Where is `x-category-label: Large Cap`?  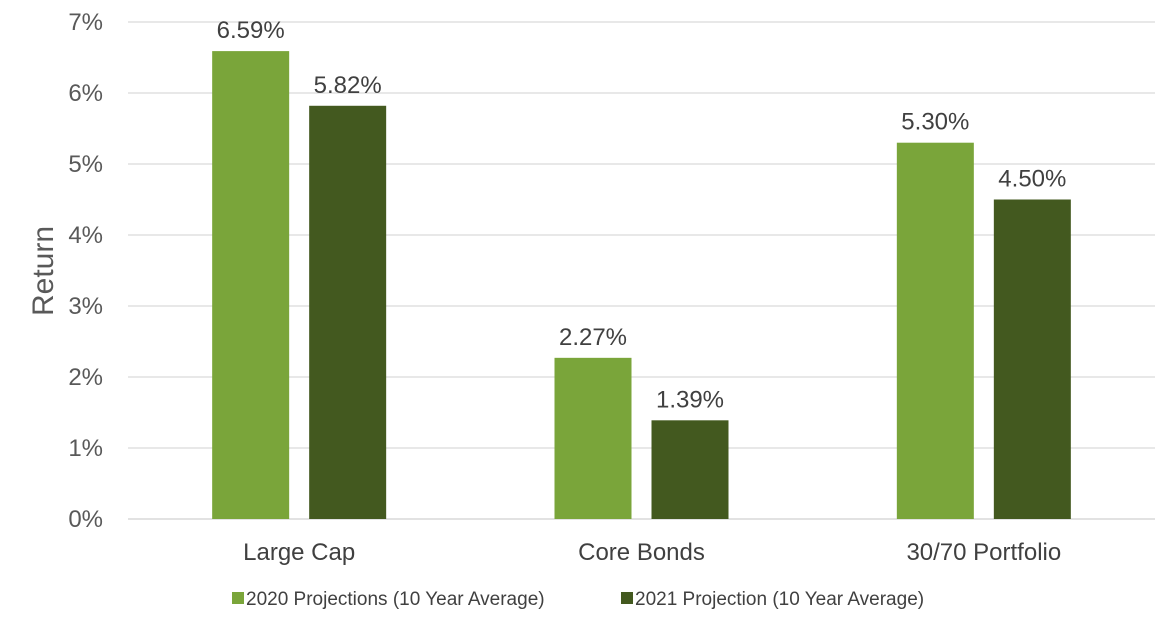
x-category-label: Large Cap is located at coordinates (299, 552).